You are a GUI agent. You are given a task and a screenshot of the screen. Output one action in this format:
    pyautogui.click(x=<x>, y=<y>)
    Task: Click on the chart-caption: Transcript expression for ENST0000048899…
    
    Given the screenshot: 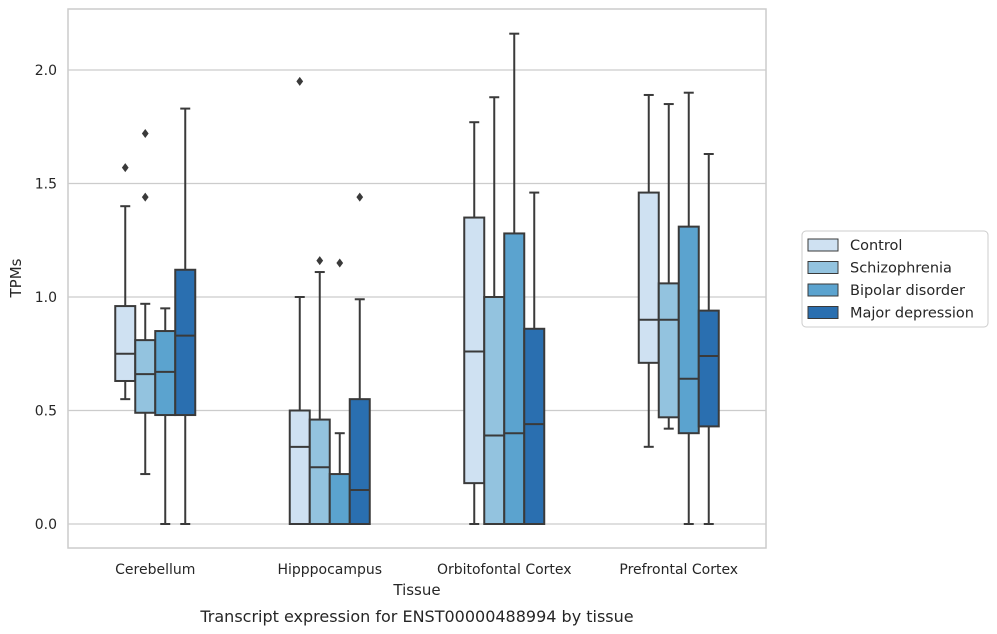 What is the action you would take?
    pyautogui.click(x=416, y=616)
    